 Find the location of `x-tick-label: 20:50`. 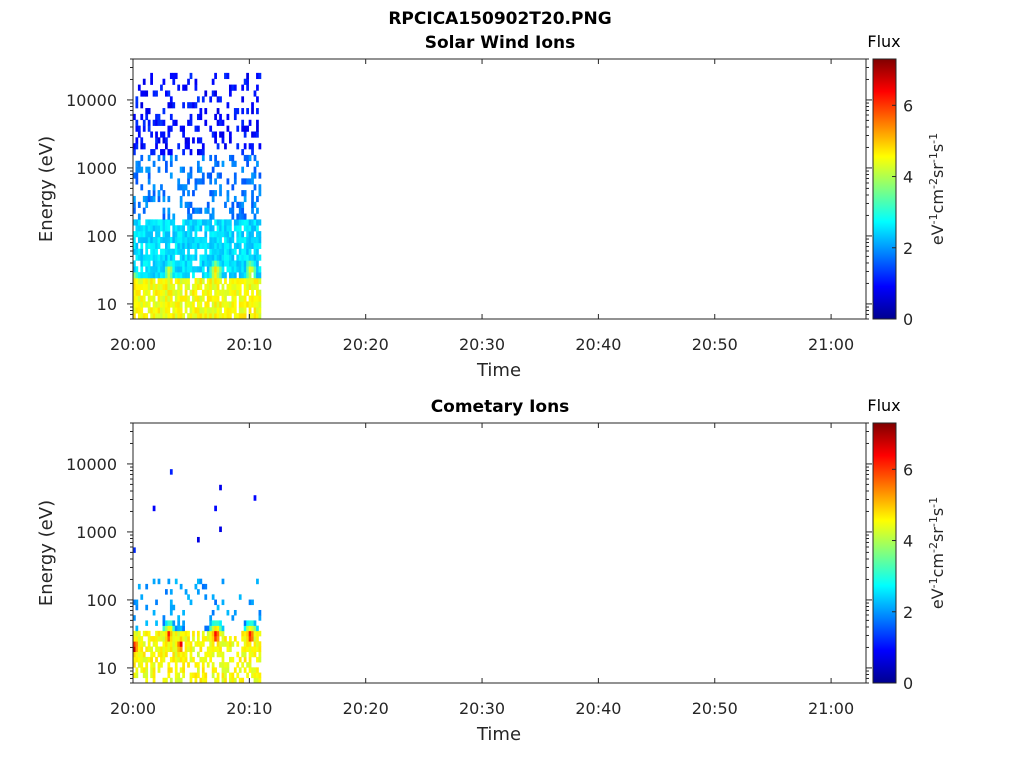

x-tick-label: 20:50 is located at coordinates (715, 344).